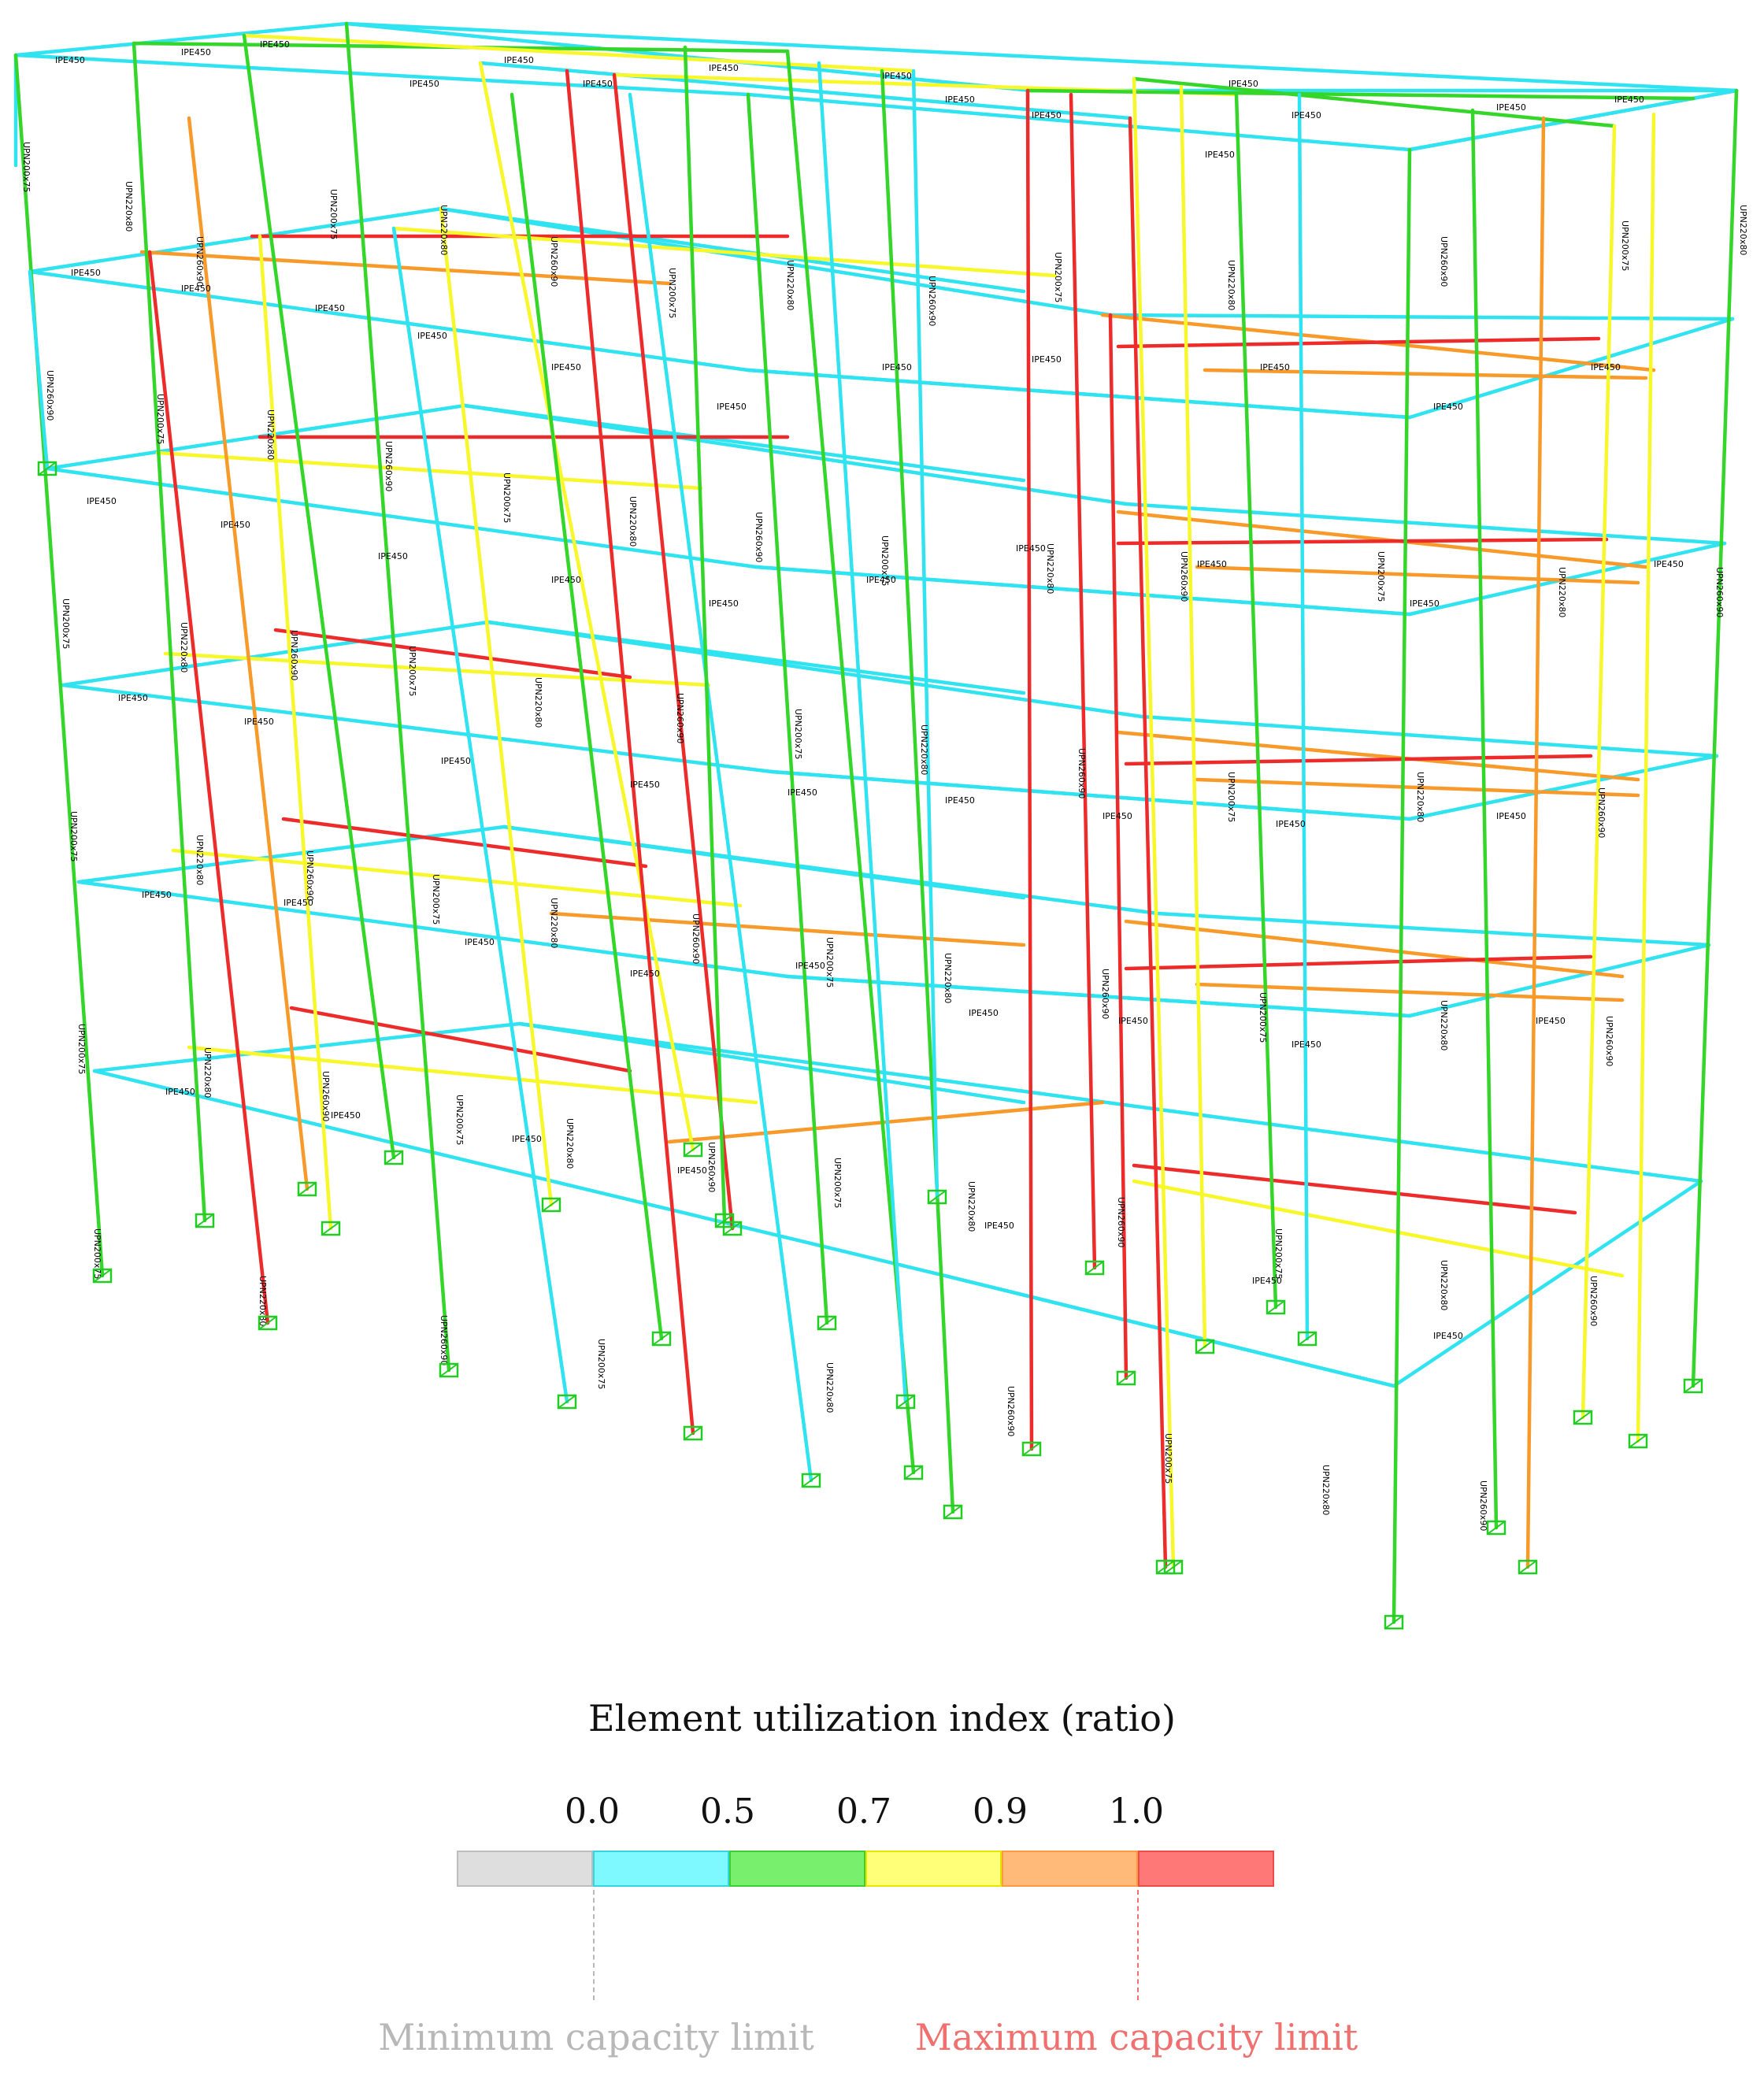 The height and width of the screenshot is (2086, 1764). What do you see at coordinates (1168, 1459) in the screenshot?
I see `section-label-130: UPN200x75` at bounding box center [1168, 1459].